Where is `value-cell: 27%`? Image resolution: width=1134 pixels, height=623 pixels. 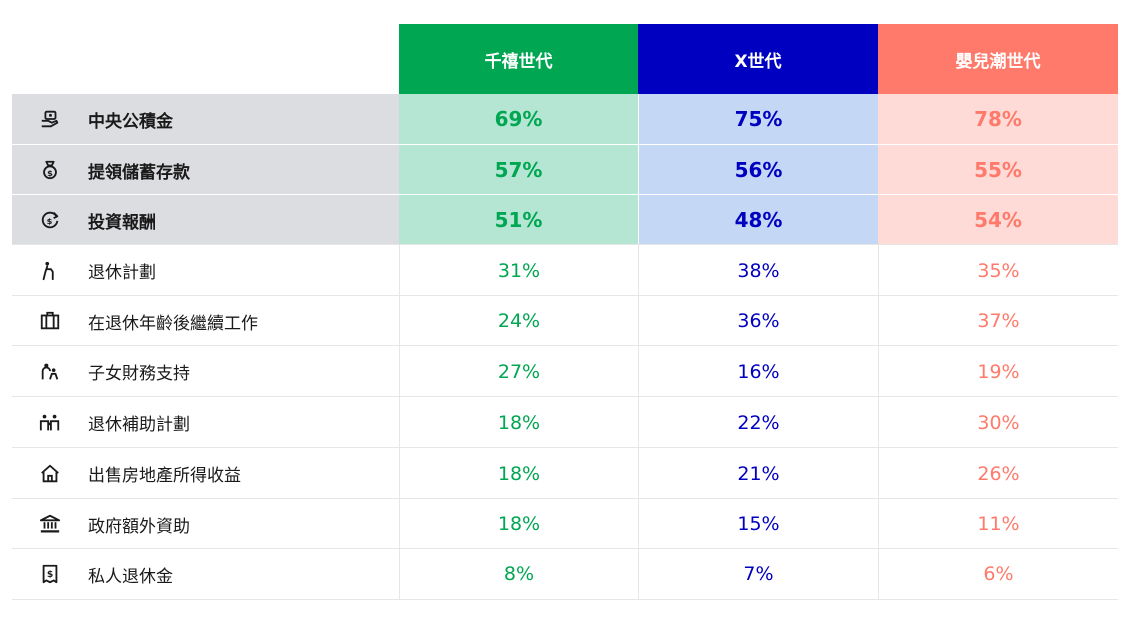 value-cell: 27% is located at coordinates (518, 371).